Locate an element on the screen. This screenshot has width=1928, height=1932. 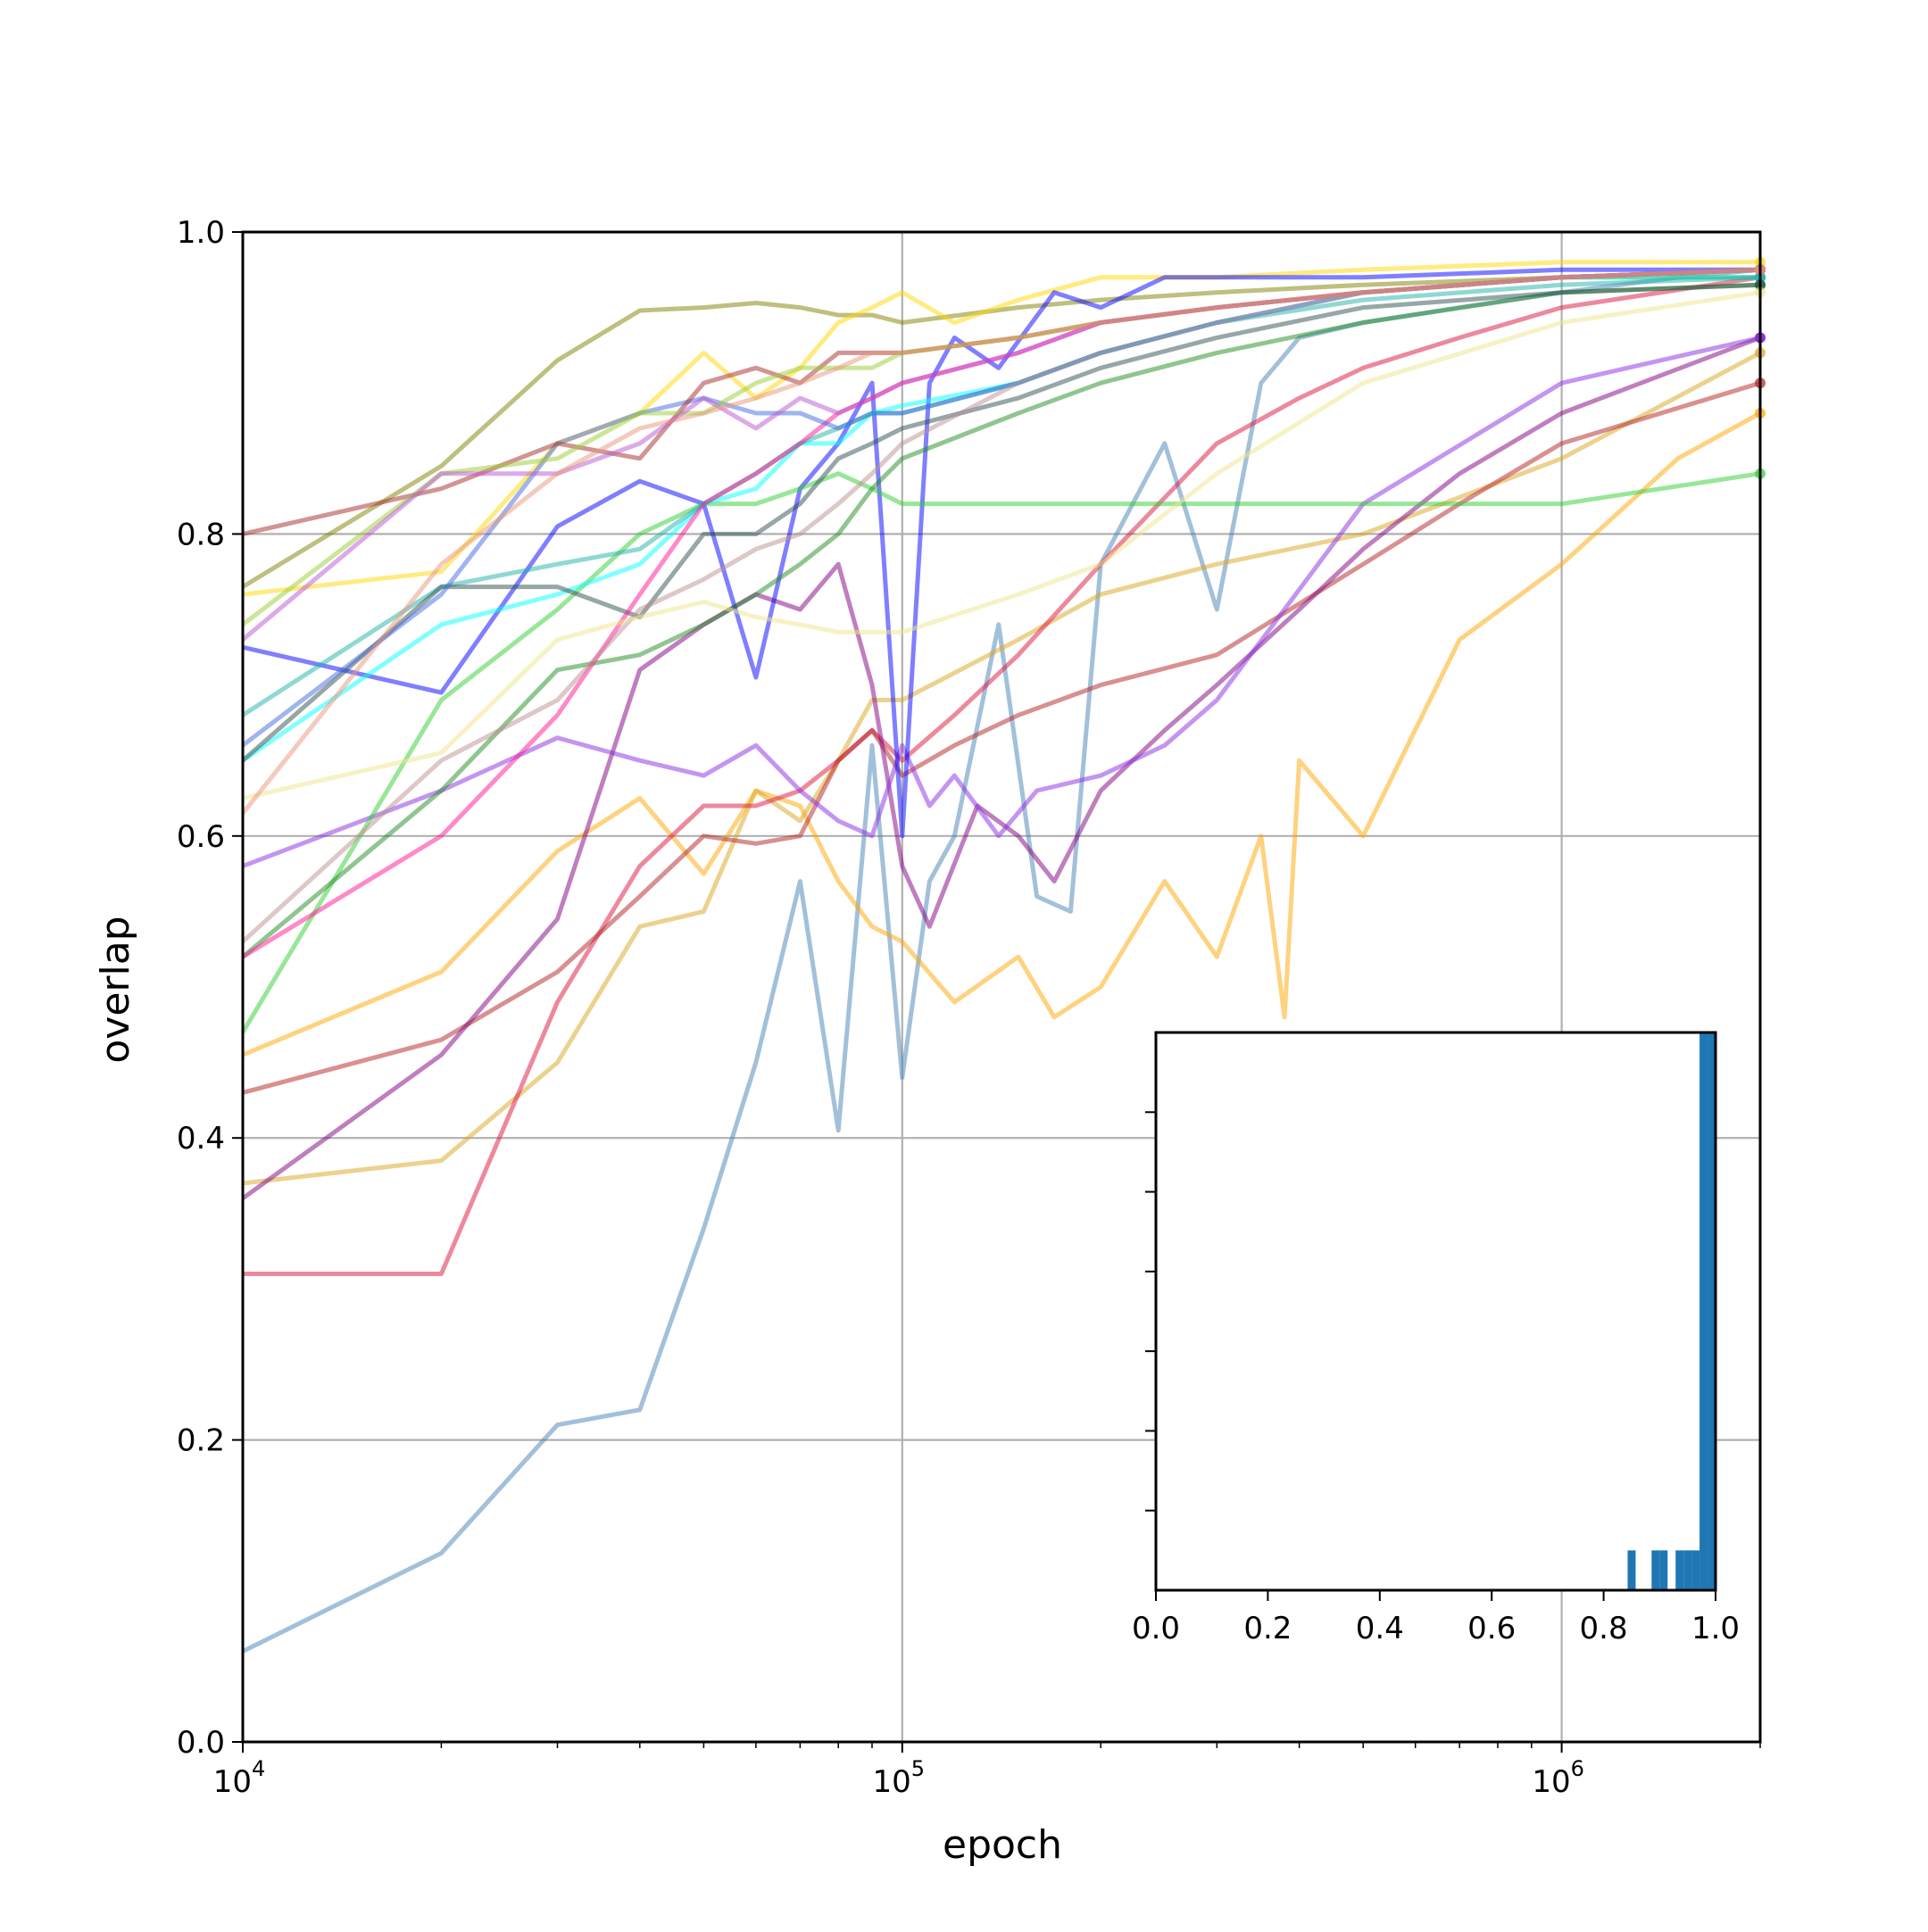
x-axis-label: epoch is located at coordinates (1003, 1845).